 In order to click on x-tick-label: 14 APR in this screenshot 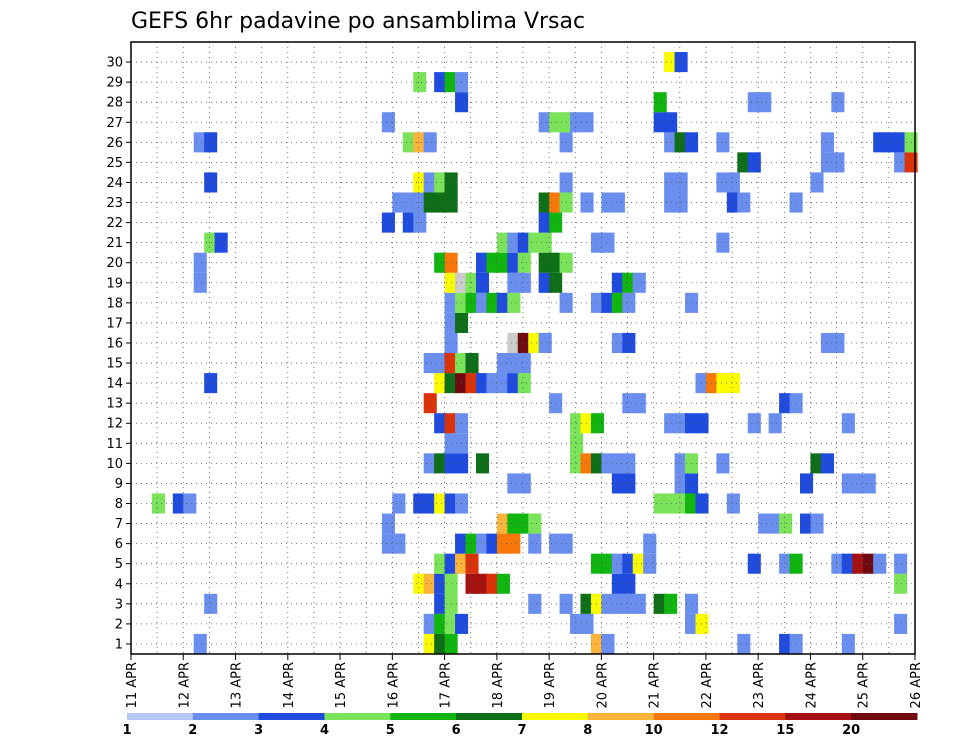, I will do `click(289, 685)`.